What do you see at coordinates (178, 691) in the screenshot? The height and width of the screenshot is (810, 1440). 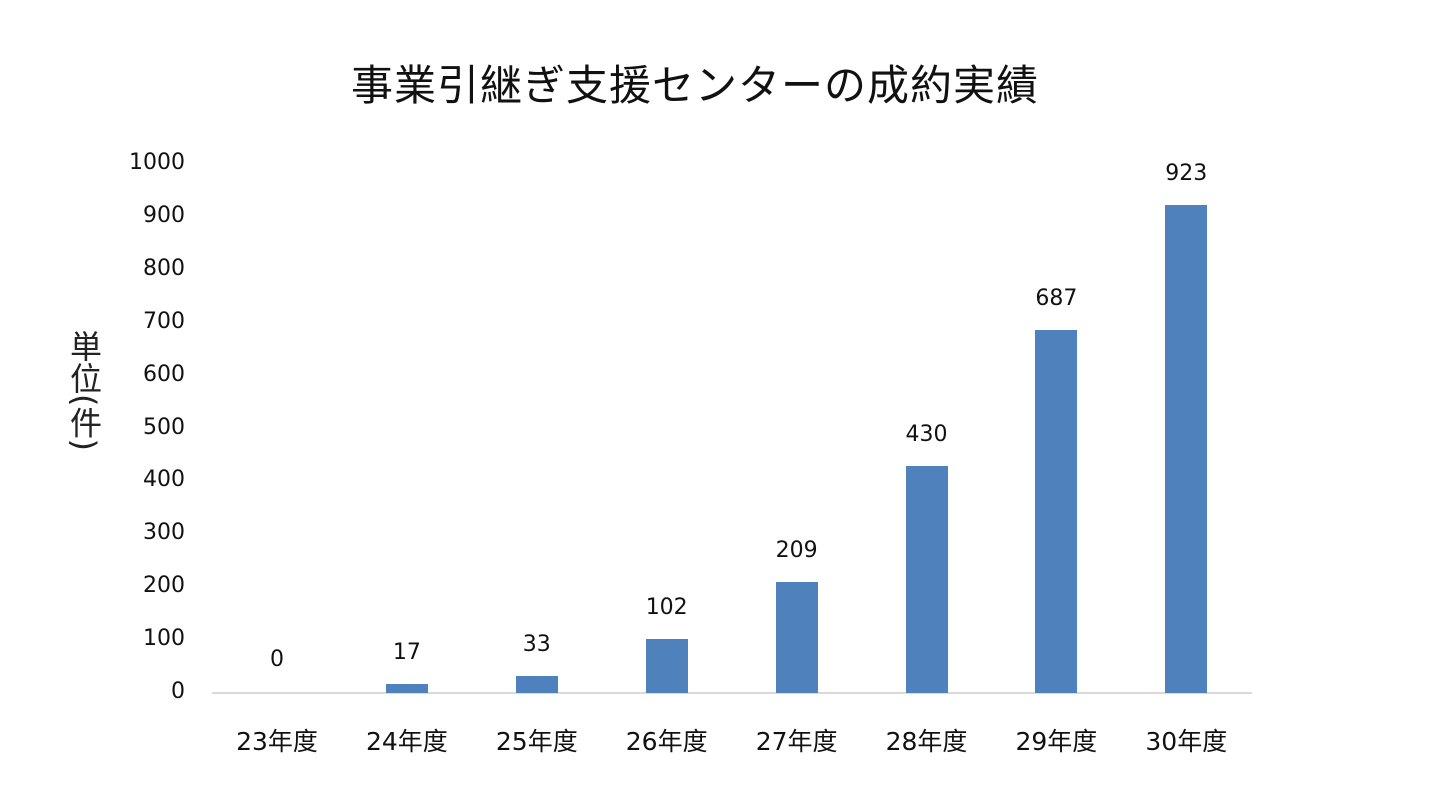 I see `y-tick-label: 0` at bounding box center [178, 691].